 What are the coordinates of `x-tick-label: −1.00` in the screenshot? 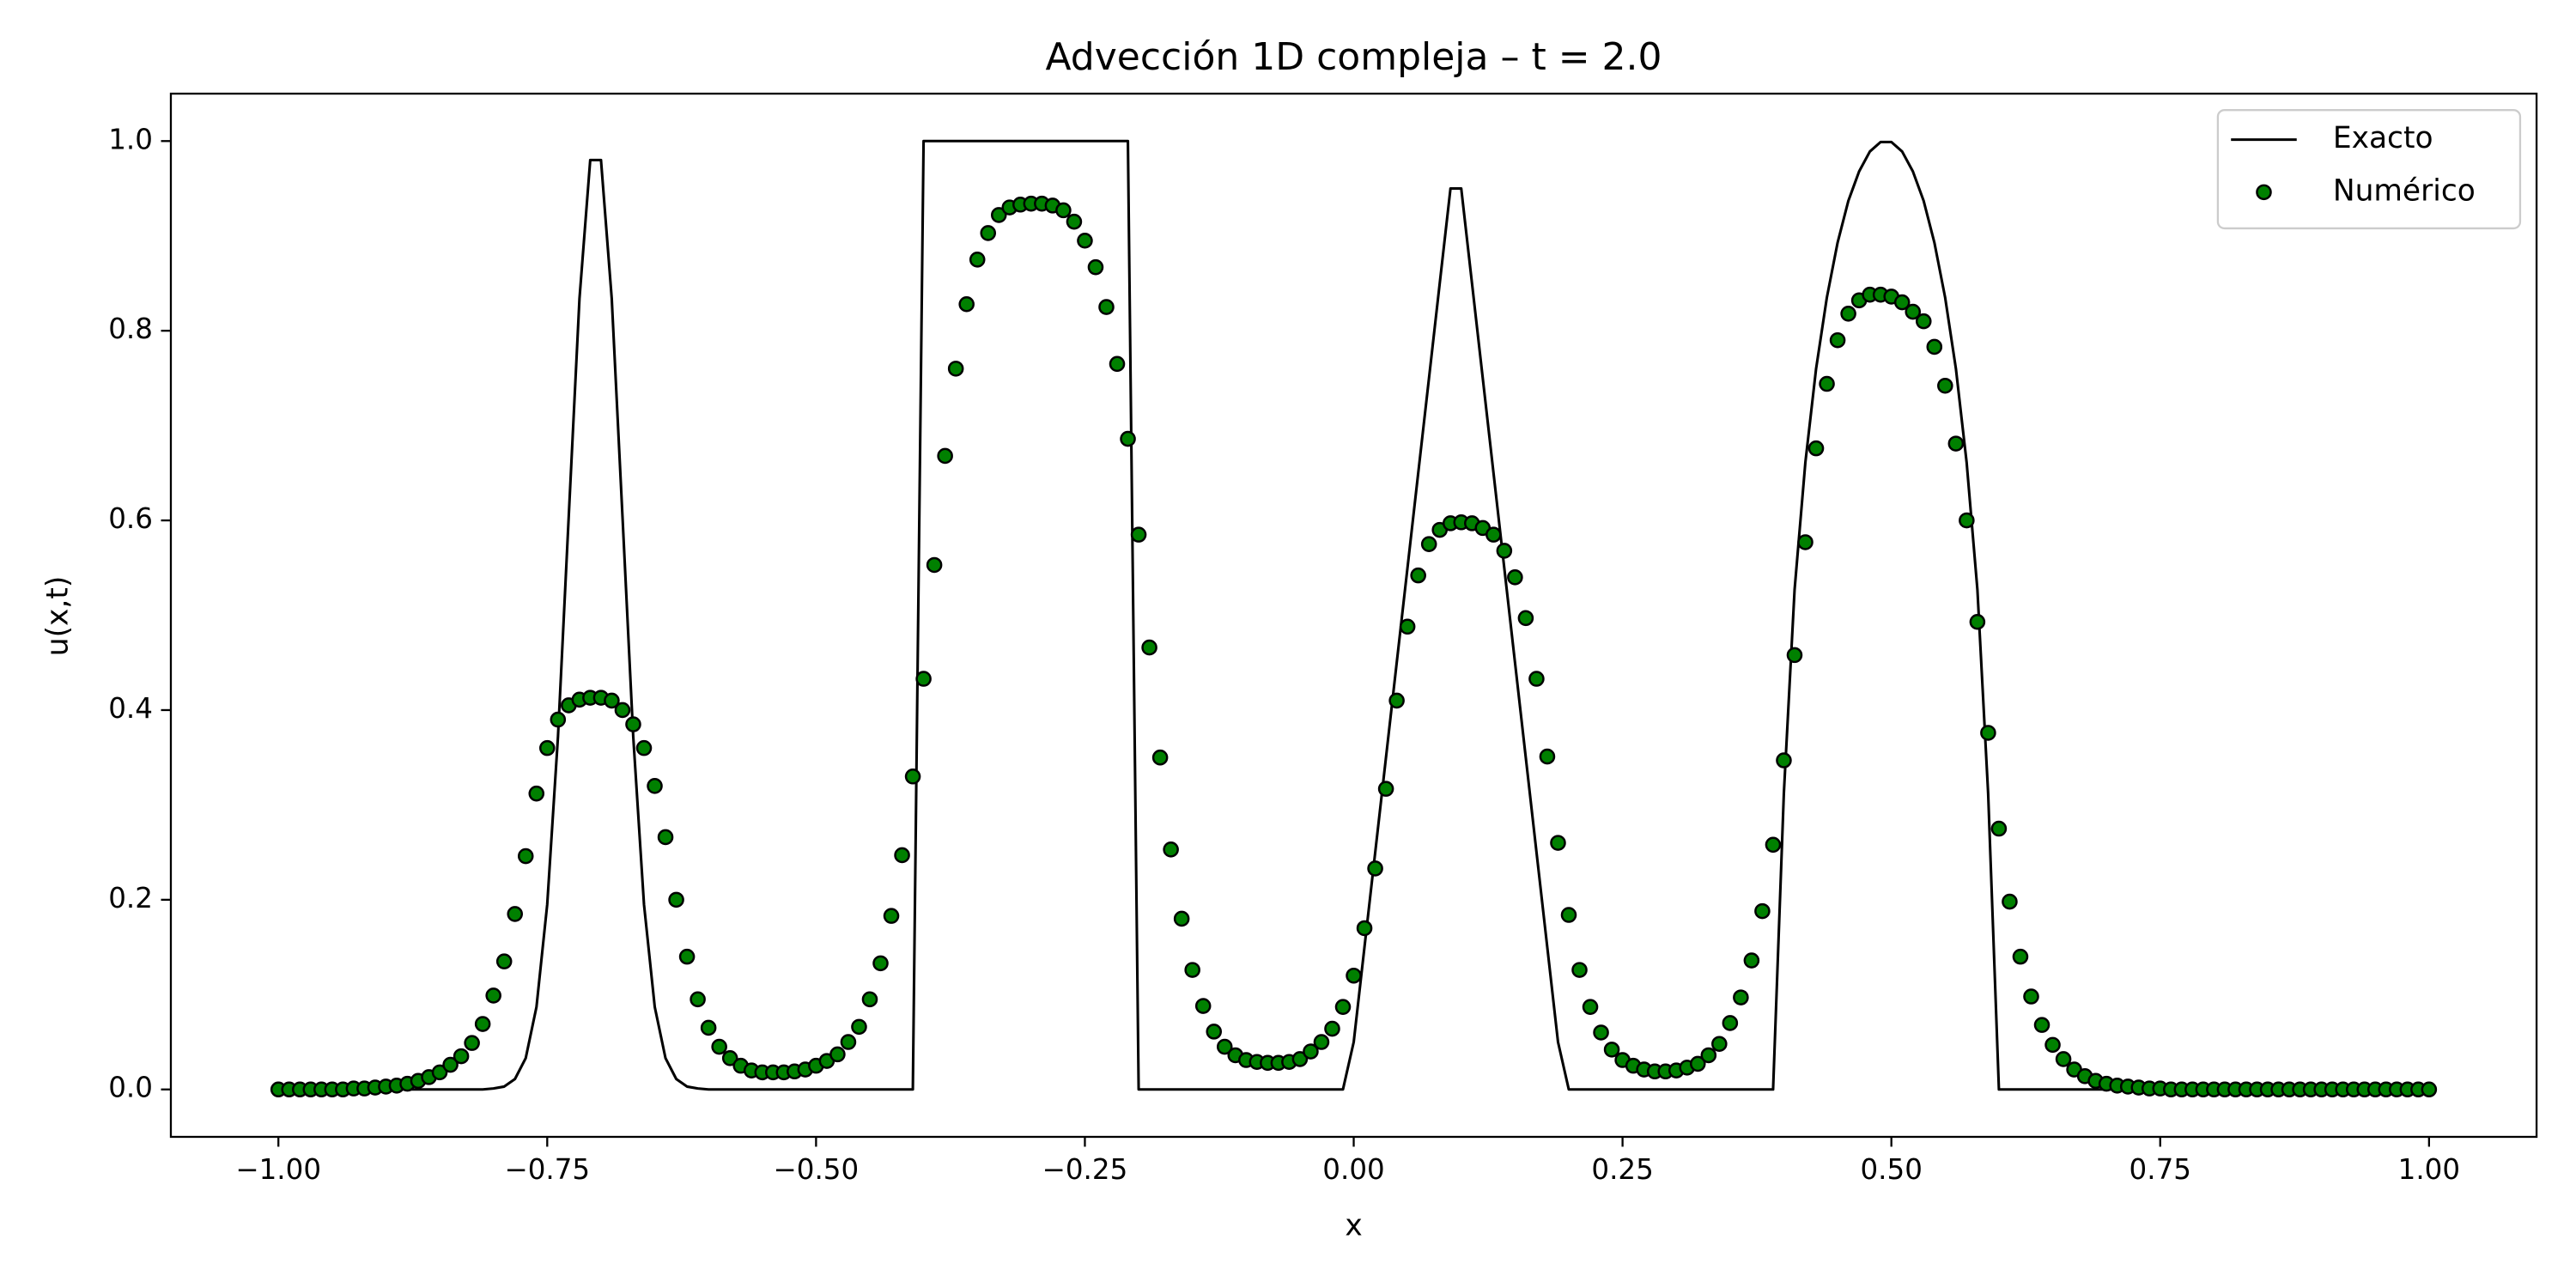 It's located at (278, 1169).